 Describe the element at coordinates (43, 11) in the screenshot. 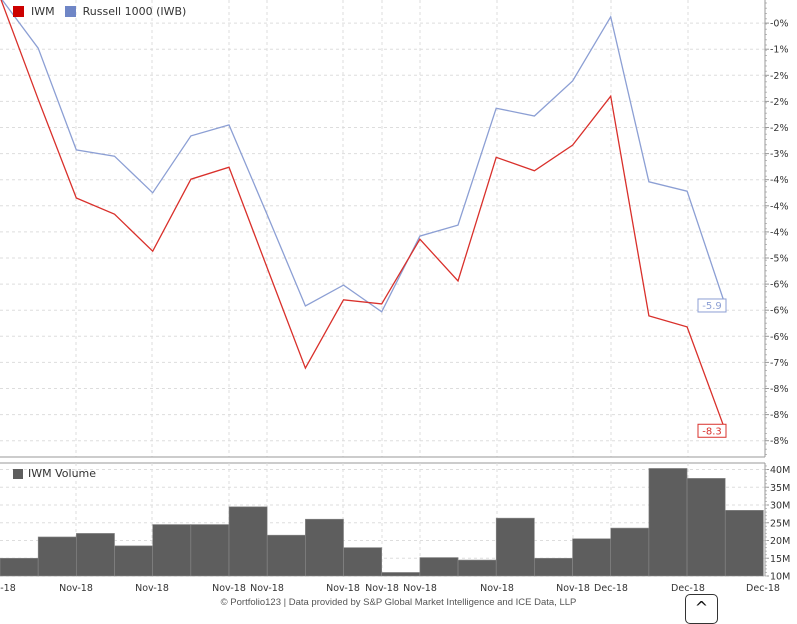

I see `legend-label-iwm: IWM` at that location.